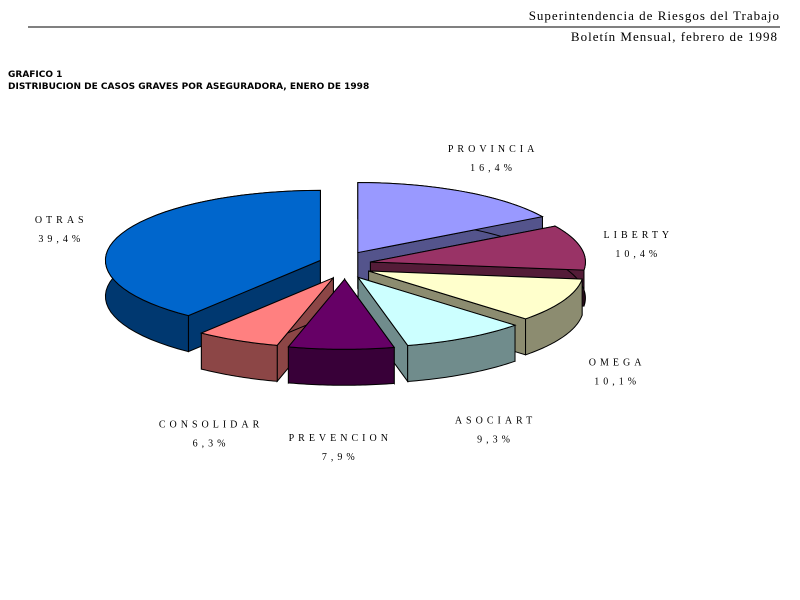 This screenshot has height=600, width=800. I want to click on slice-label: ASOCIART, so click(495, 420).